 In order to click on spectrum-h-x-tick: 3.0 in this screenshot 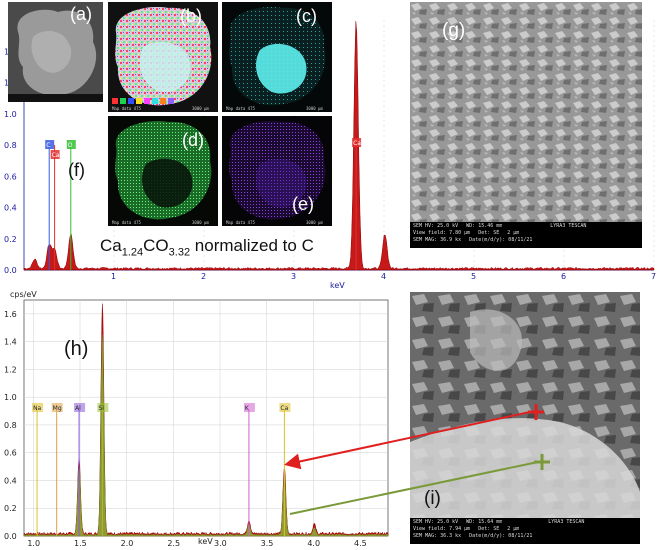, I will do `click(220, 543)`.